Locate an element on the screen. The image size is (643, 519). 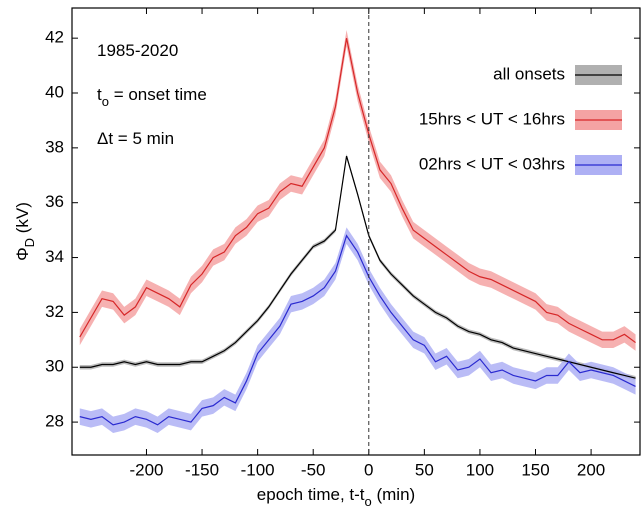
annotation: Δt = 5 min is located at coordinates (135, 138).